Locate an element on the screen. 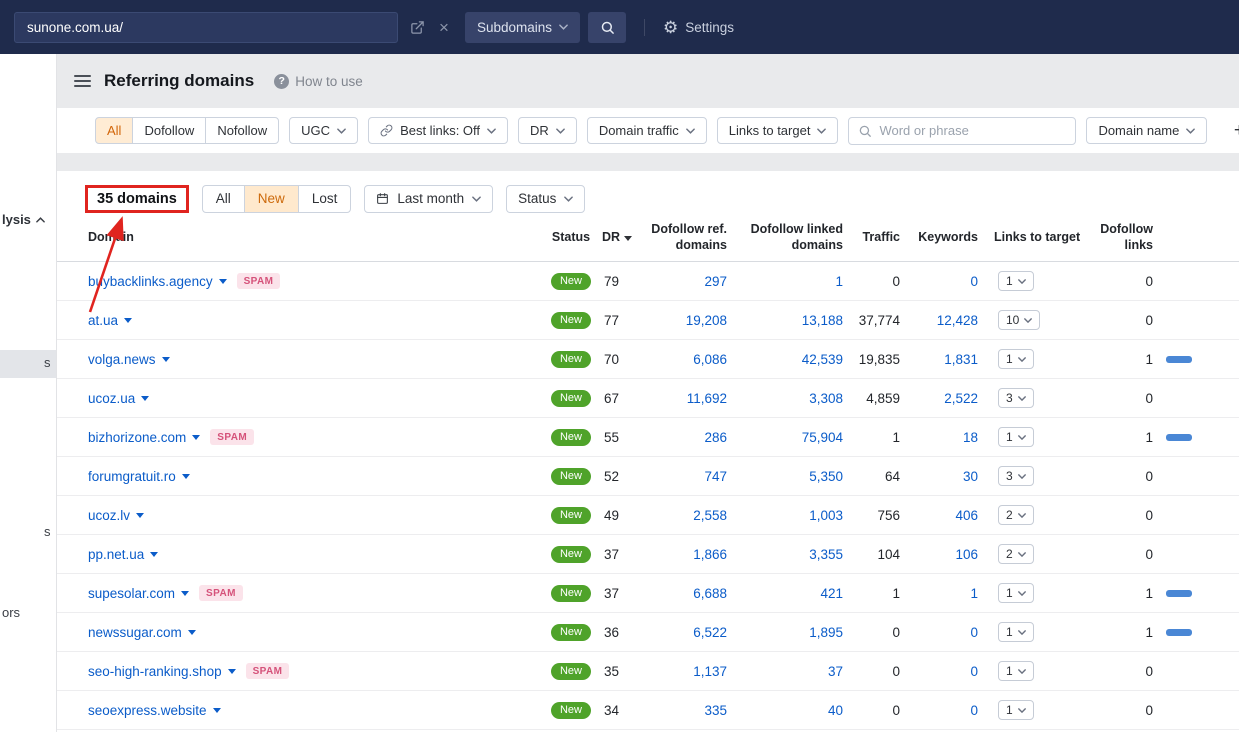  add-filter-button: + is located at coordinates (1236, 131).